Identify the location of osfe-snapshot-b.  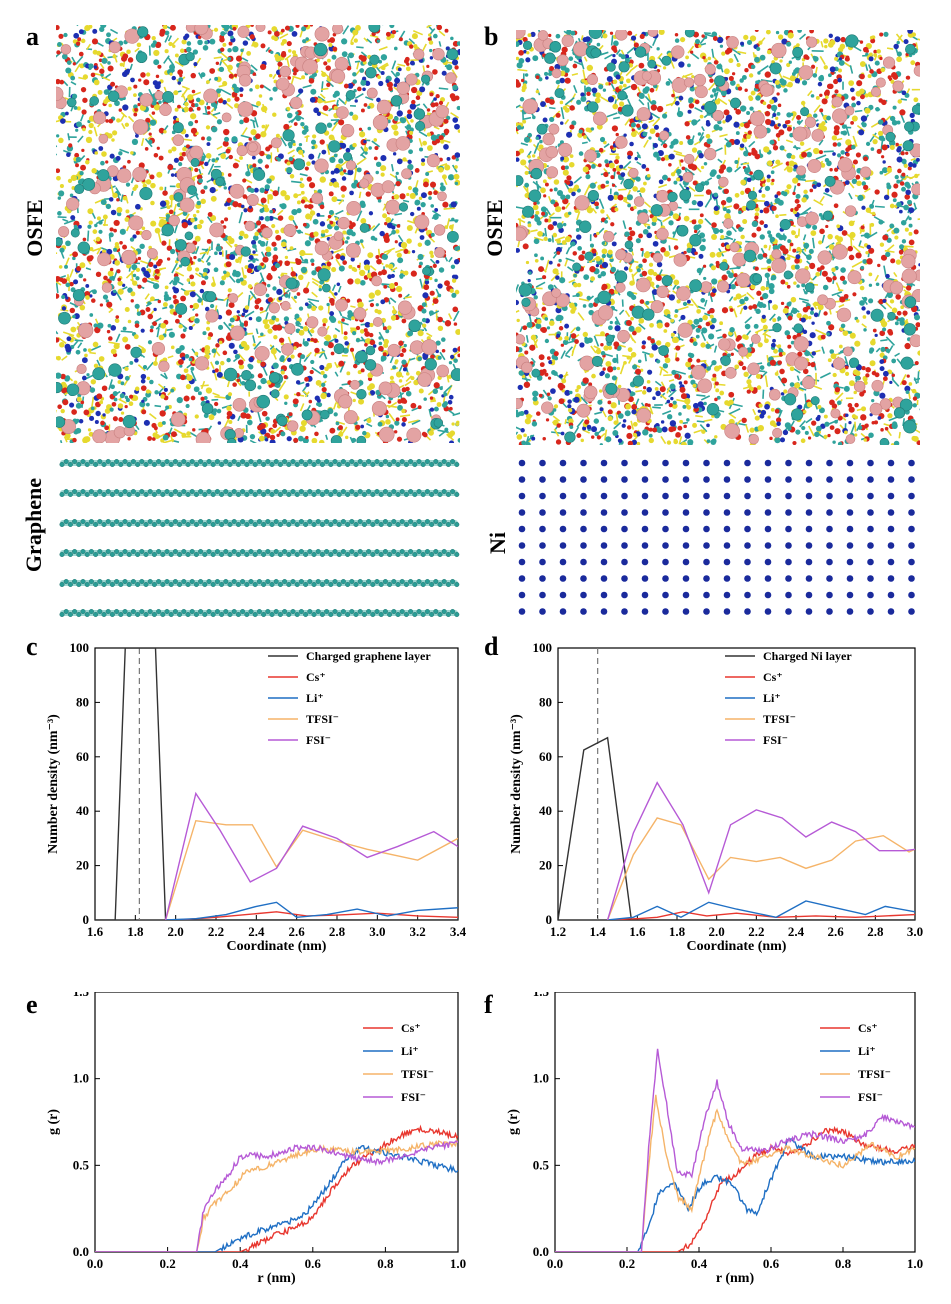
(718, 237).